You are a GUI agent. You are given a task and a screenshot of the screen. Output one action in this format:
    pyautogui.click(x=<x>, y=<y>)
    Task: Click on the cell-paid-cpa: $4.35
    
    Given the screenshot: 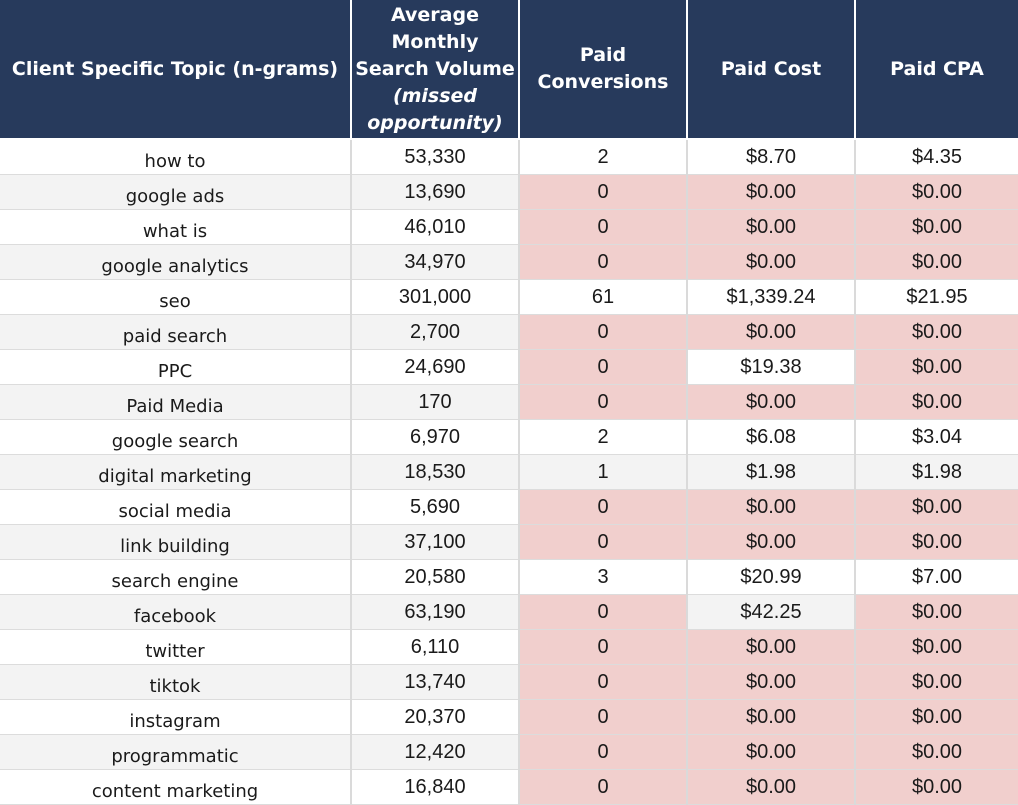 What is the action you would take?
    pyautogui.click(x=937, y=157)
    